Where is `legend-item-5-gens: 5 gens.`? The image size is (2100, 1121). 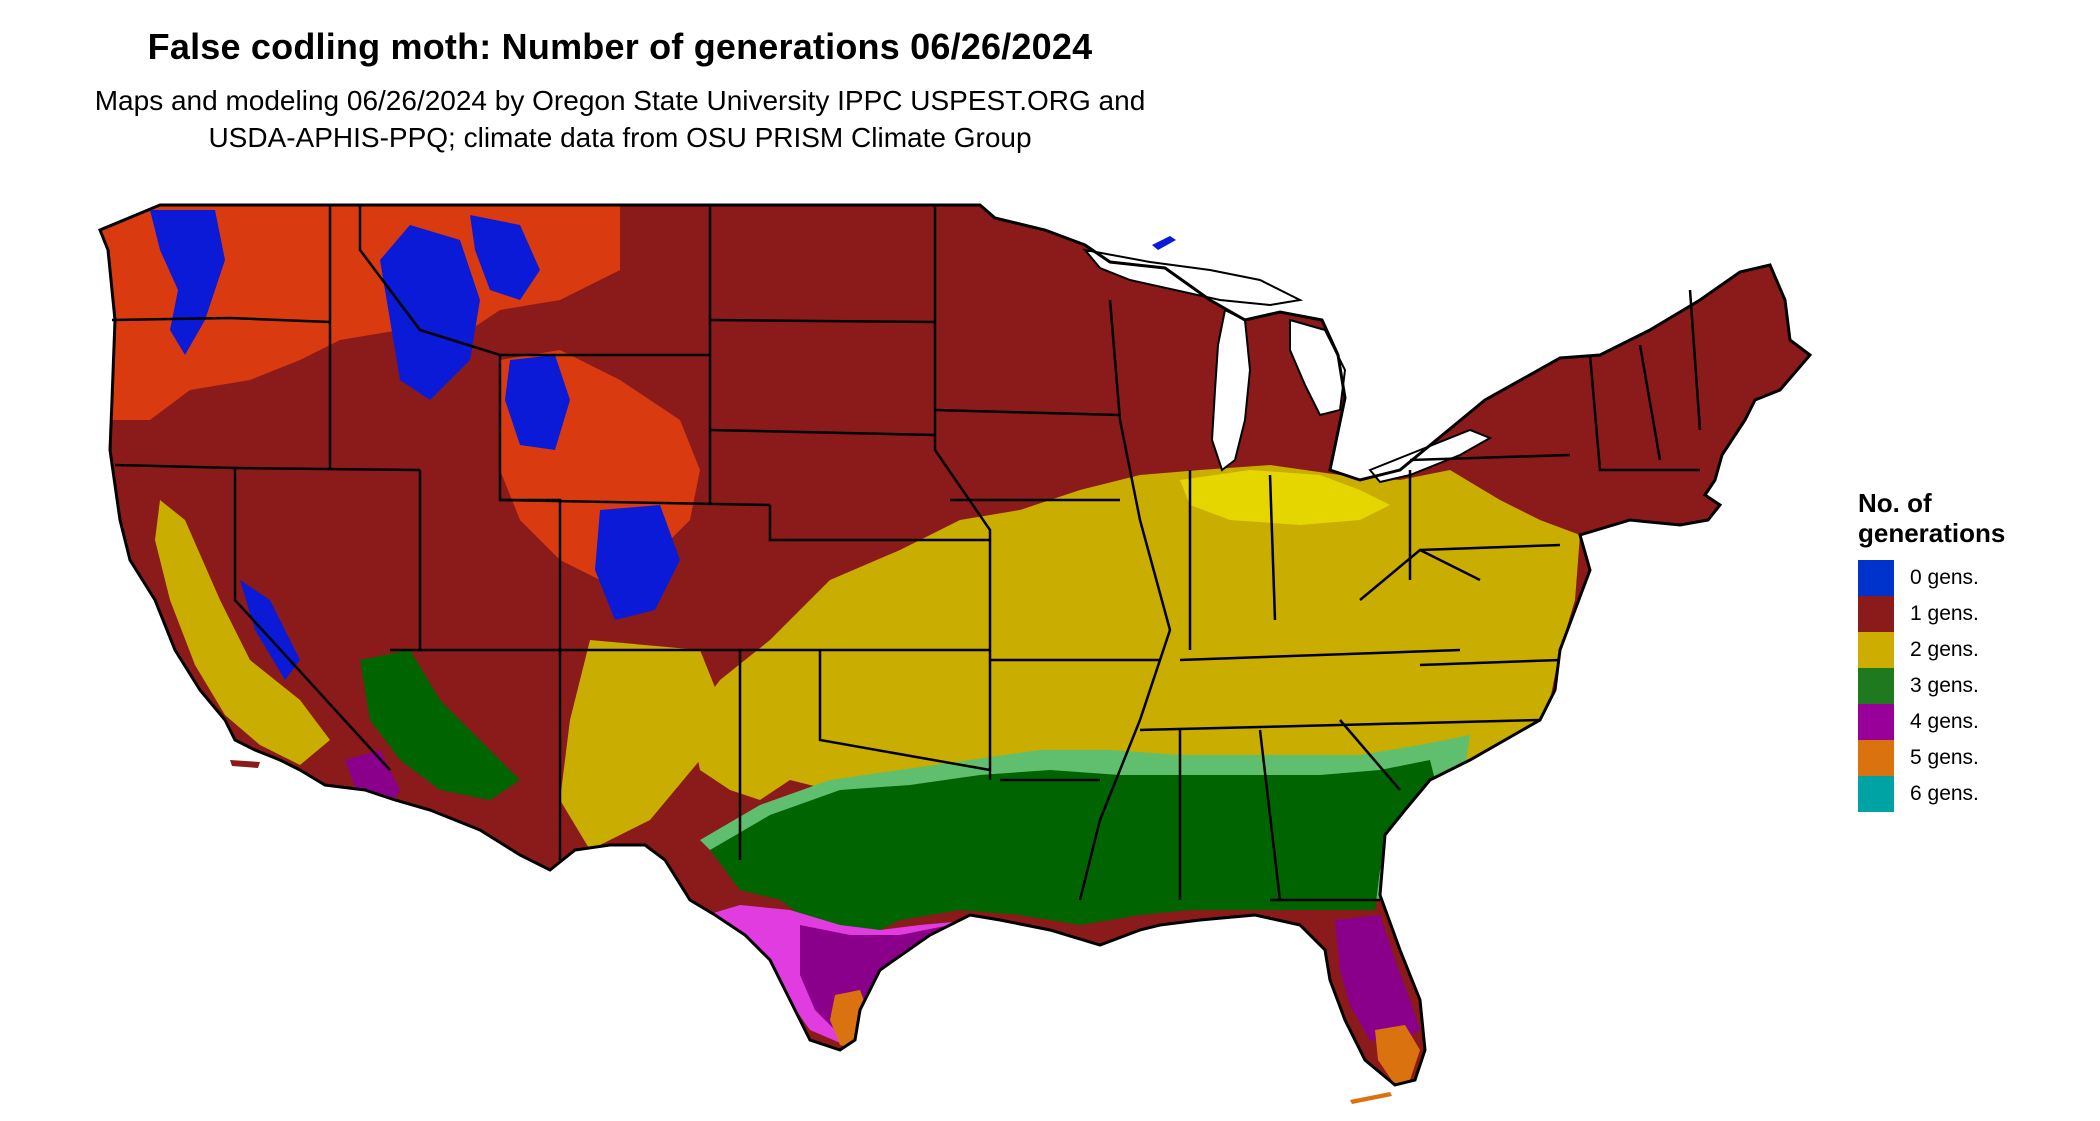
legend-item-5-gens: 5 gens. is located at coordinates (1968, 758).